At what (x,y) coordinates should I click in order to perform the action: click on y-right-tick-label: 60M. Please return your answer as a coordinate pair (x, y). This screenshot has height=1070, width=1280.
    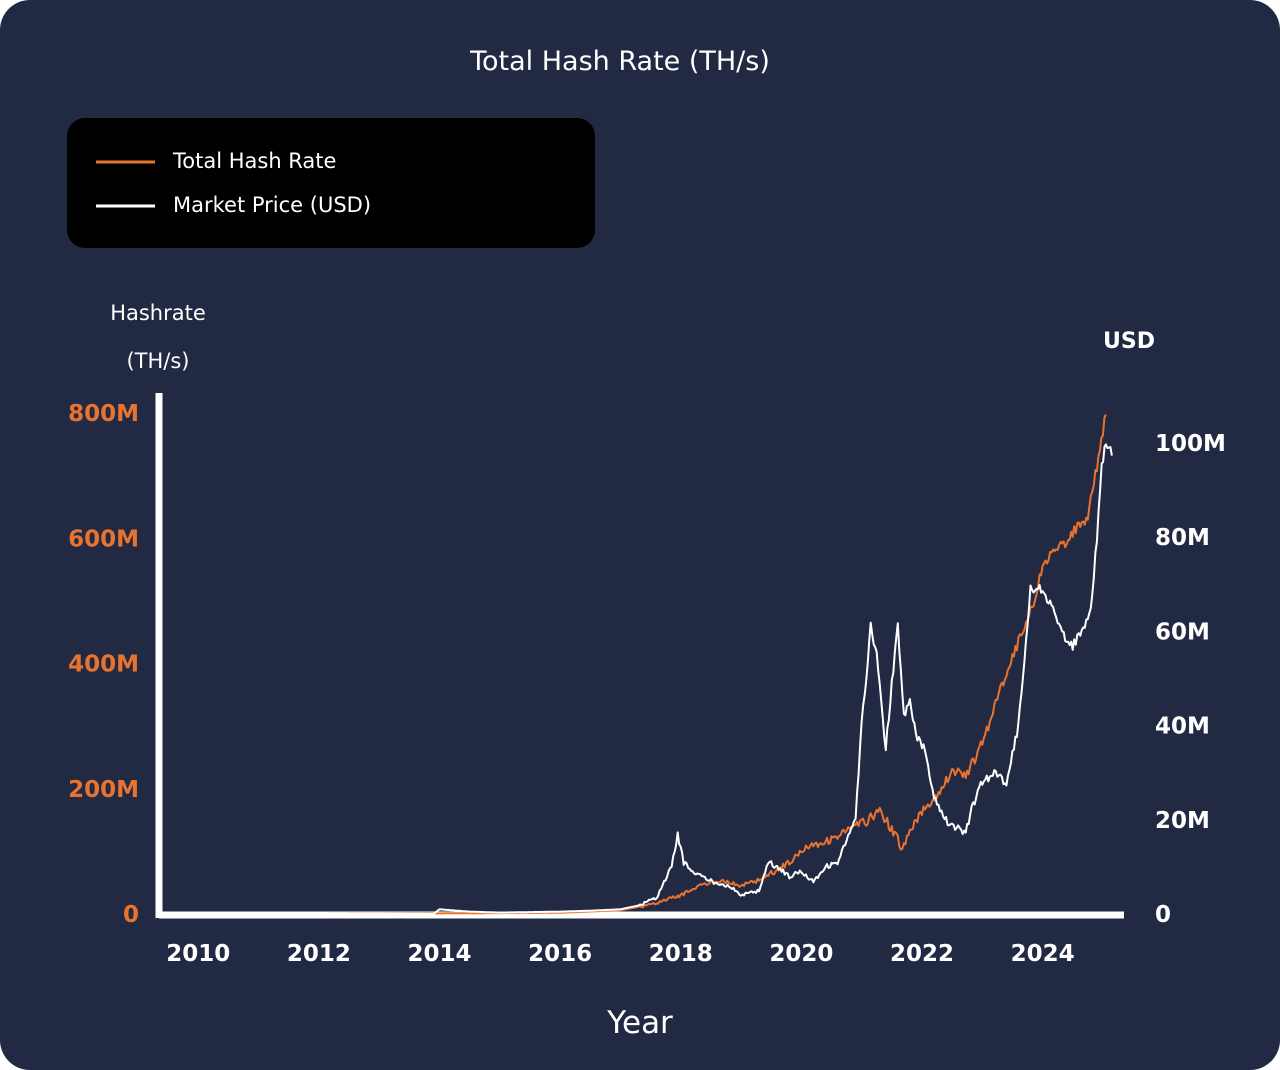
    Looking at the image, I should click on (1182, 632).